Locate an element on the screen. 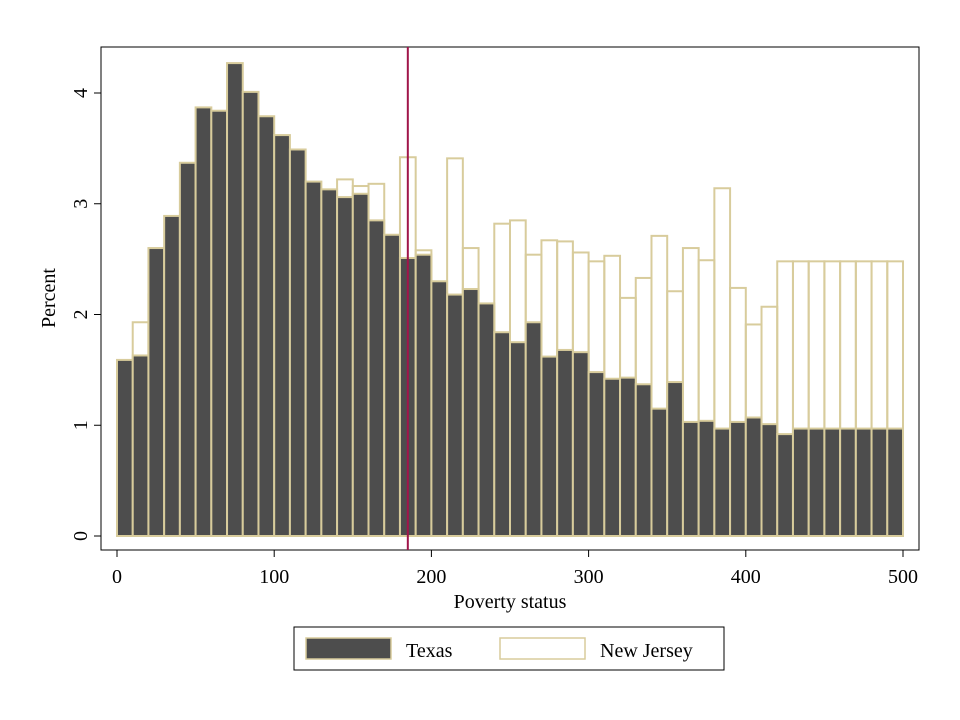 Image resolution: width=960 pixels, height=720 pixels. x-tick-label: 0 is located at coordinates (117, 577).